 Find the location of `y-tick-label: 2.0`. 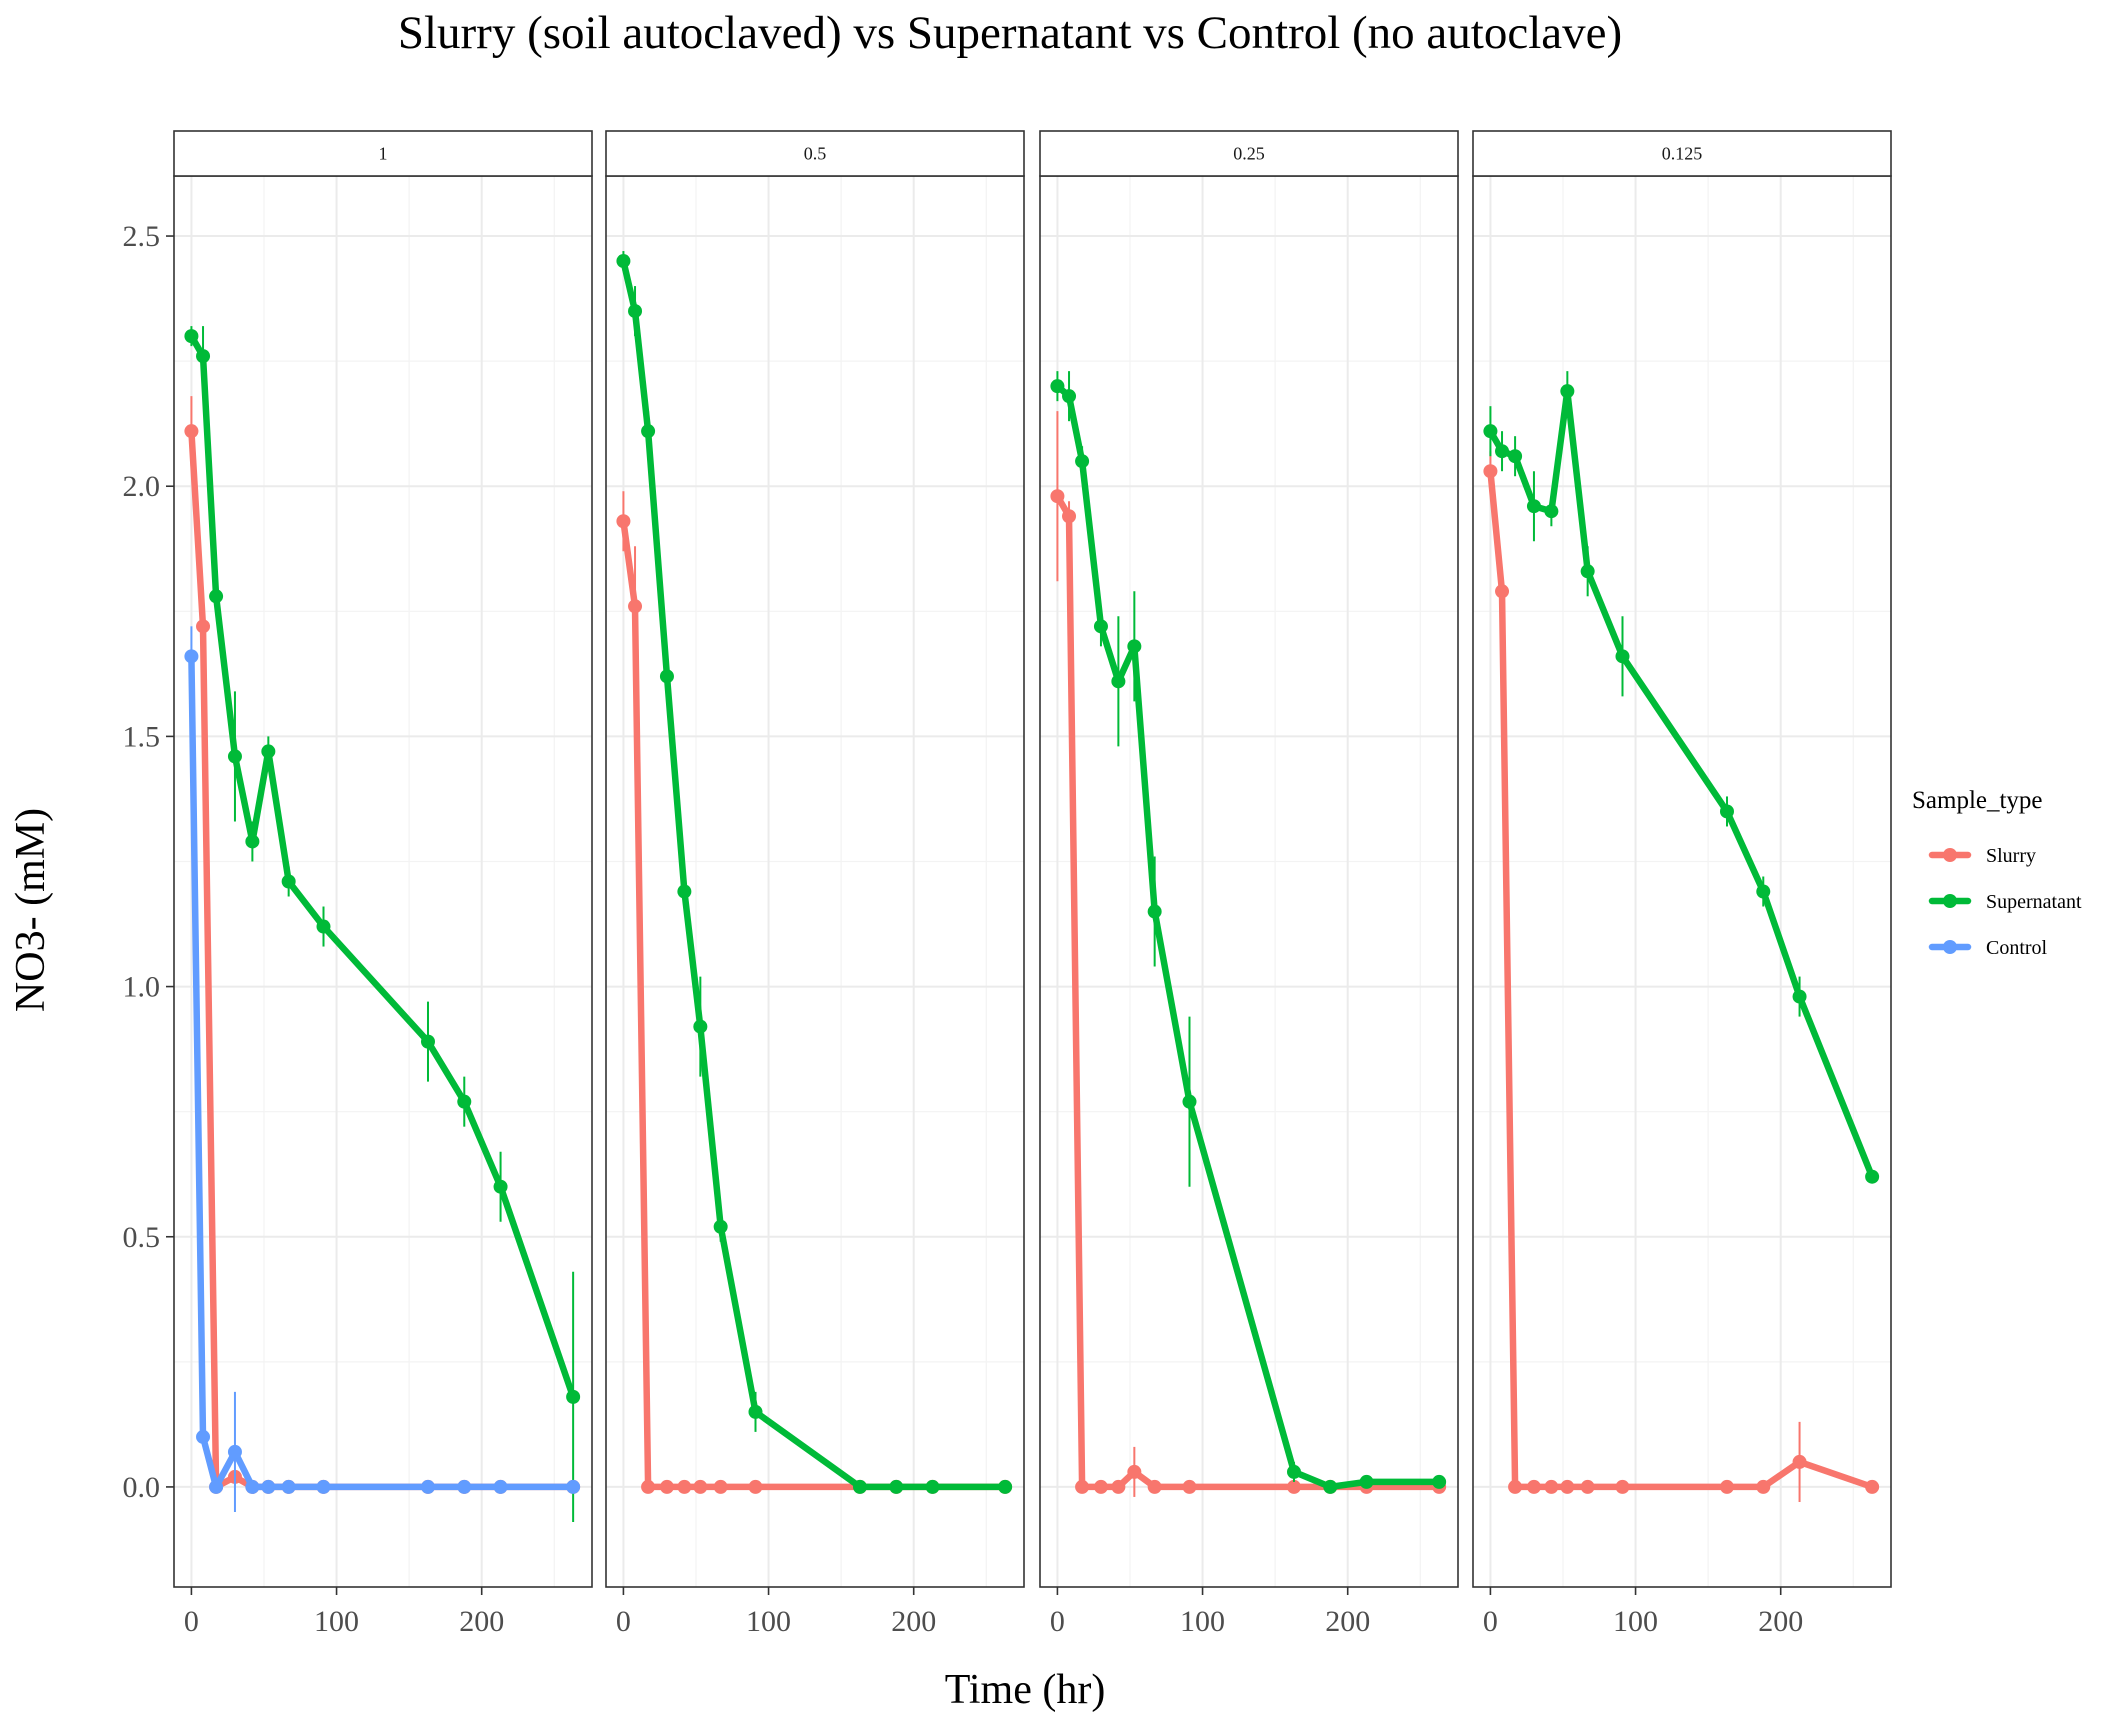

y-tick-label: 2.0 is located at coordinates (142, 486).